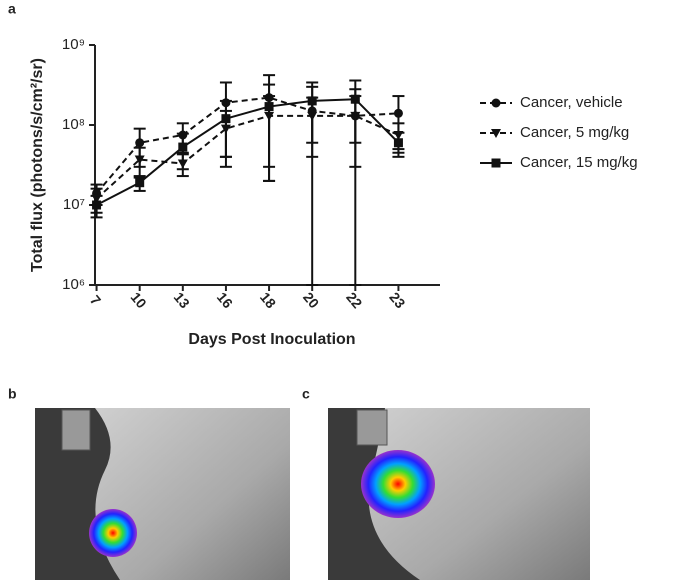 The width and height of the screenshot is (675, 585). What do you see at coordinates (139, 300) in the screenshot?
I see `x-tick-label: 10` at bounding box center [139, 300].